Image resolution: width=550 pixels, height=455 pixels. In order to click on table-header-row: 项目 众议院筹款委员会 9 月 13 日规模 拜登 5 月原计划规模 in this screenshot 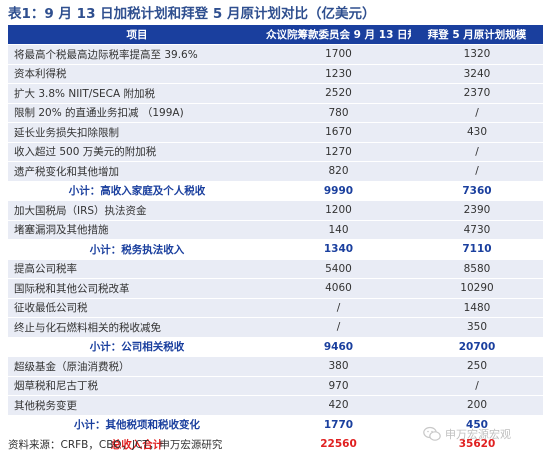, I will do `click(275, 35)`.